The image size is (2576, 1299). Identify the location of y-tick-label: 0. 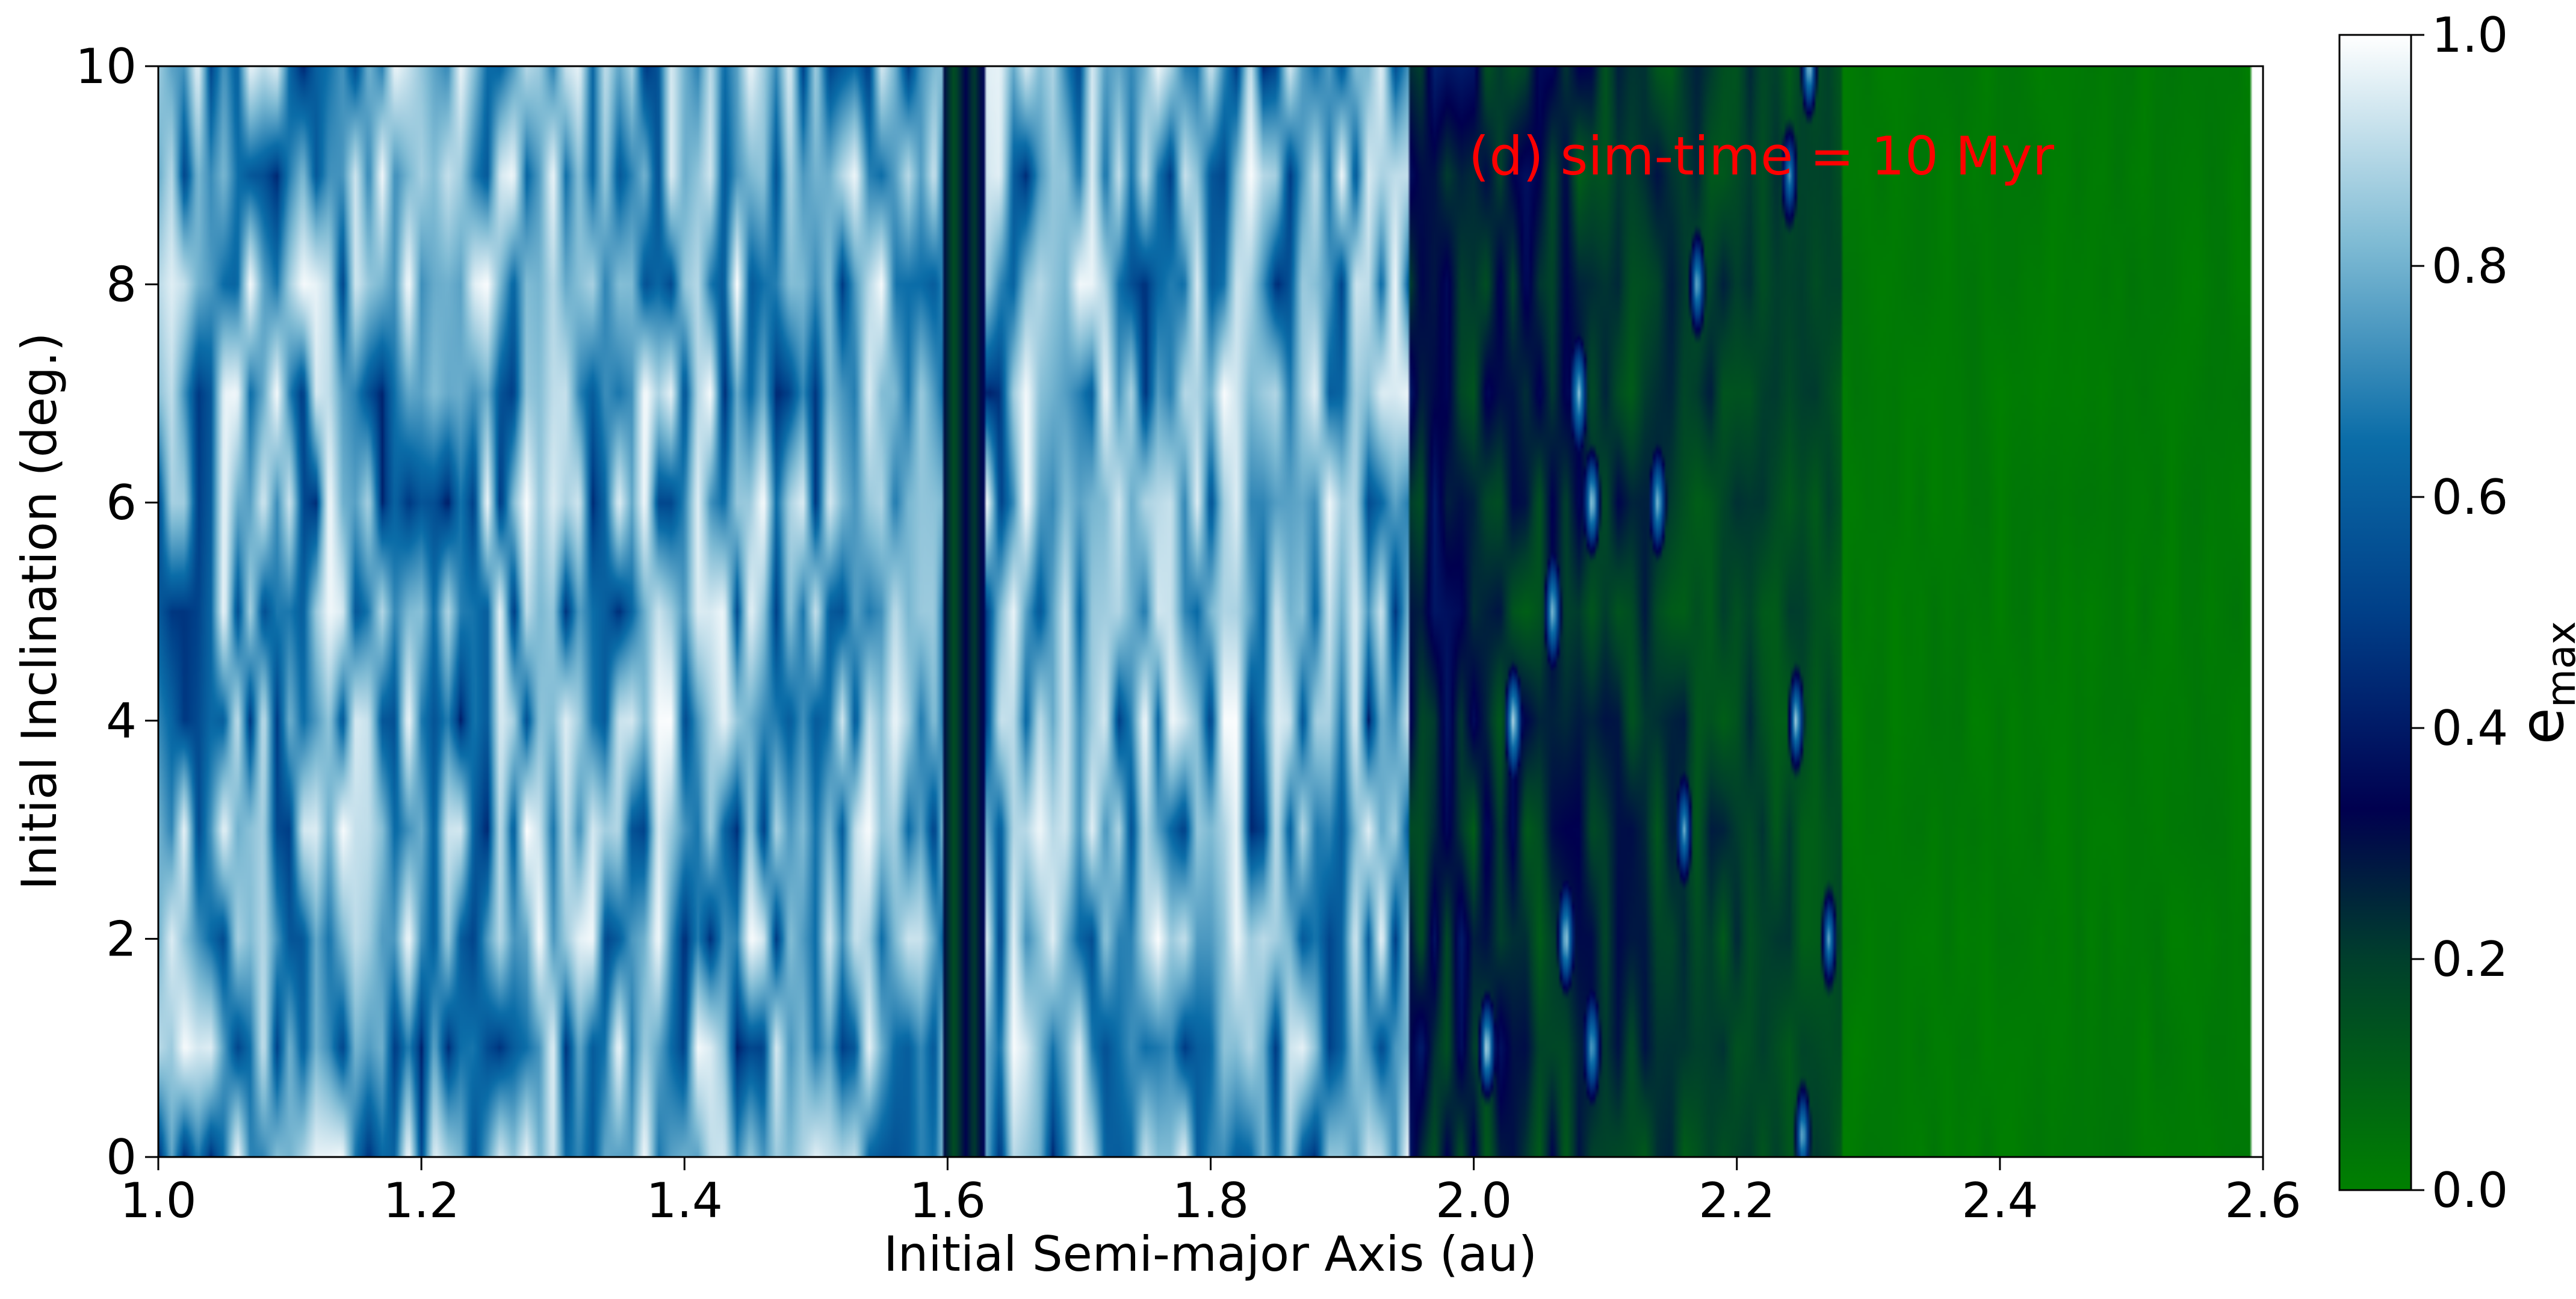
(121, 1157).